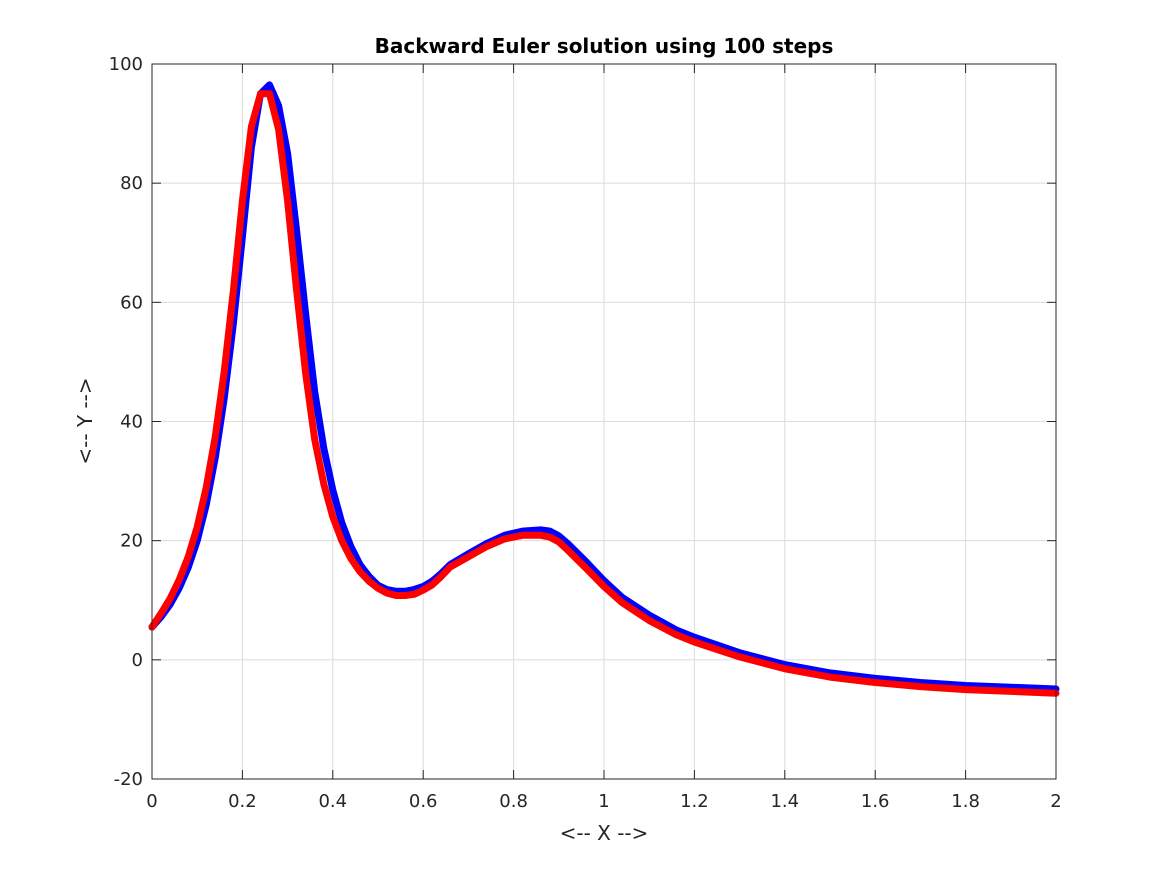 This screenshot has height=875, width=1167. Describe the element at coordinates (965, 801) in the screenshot. I see `x-tick-label: 1.8` at that location.